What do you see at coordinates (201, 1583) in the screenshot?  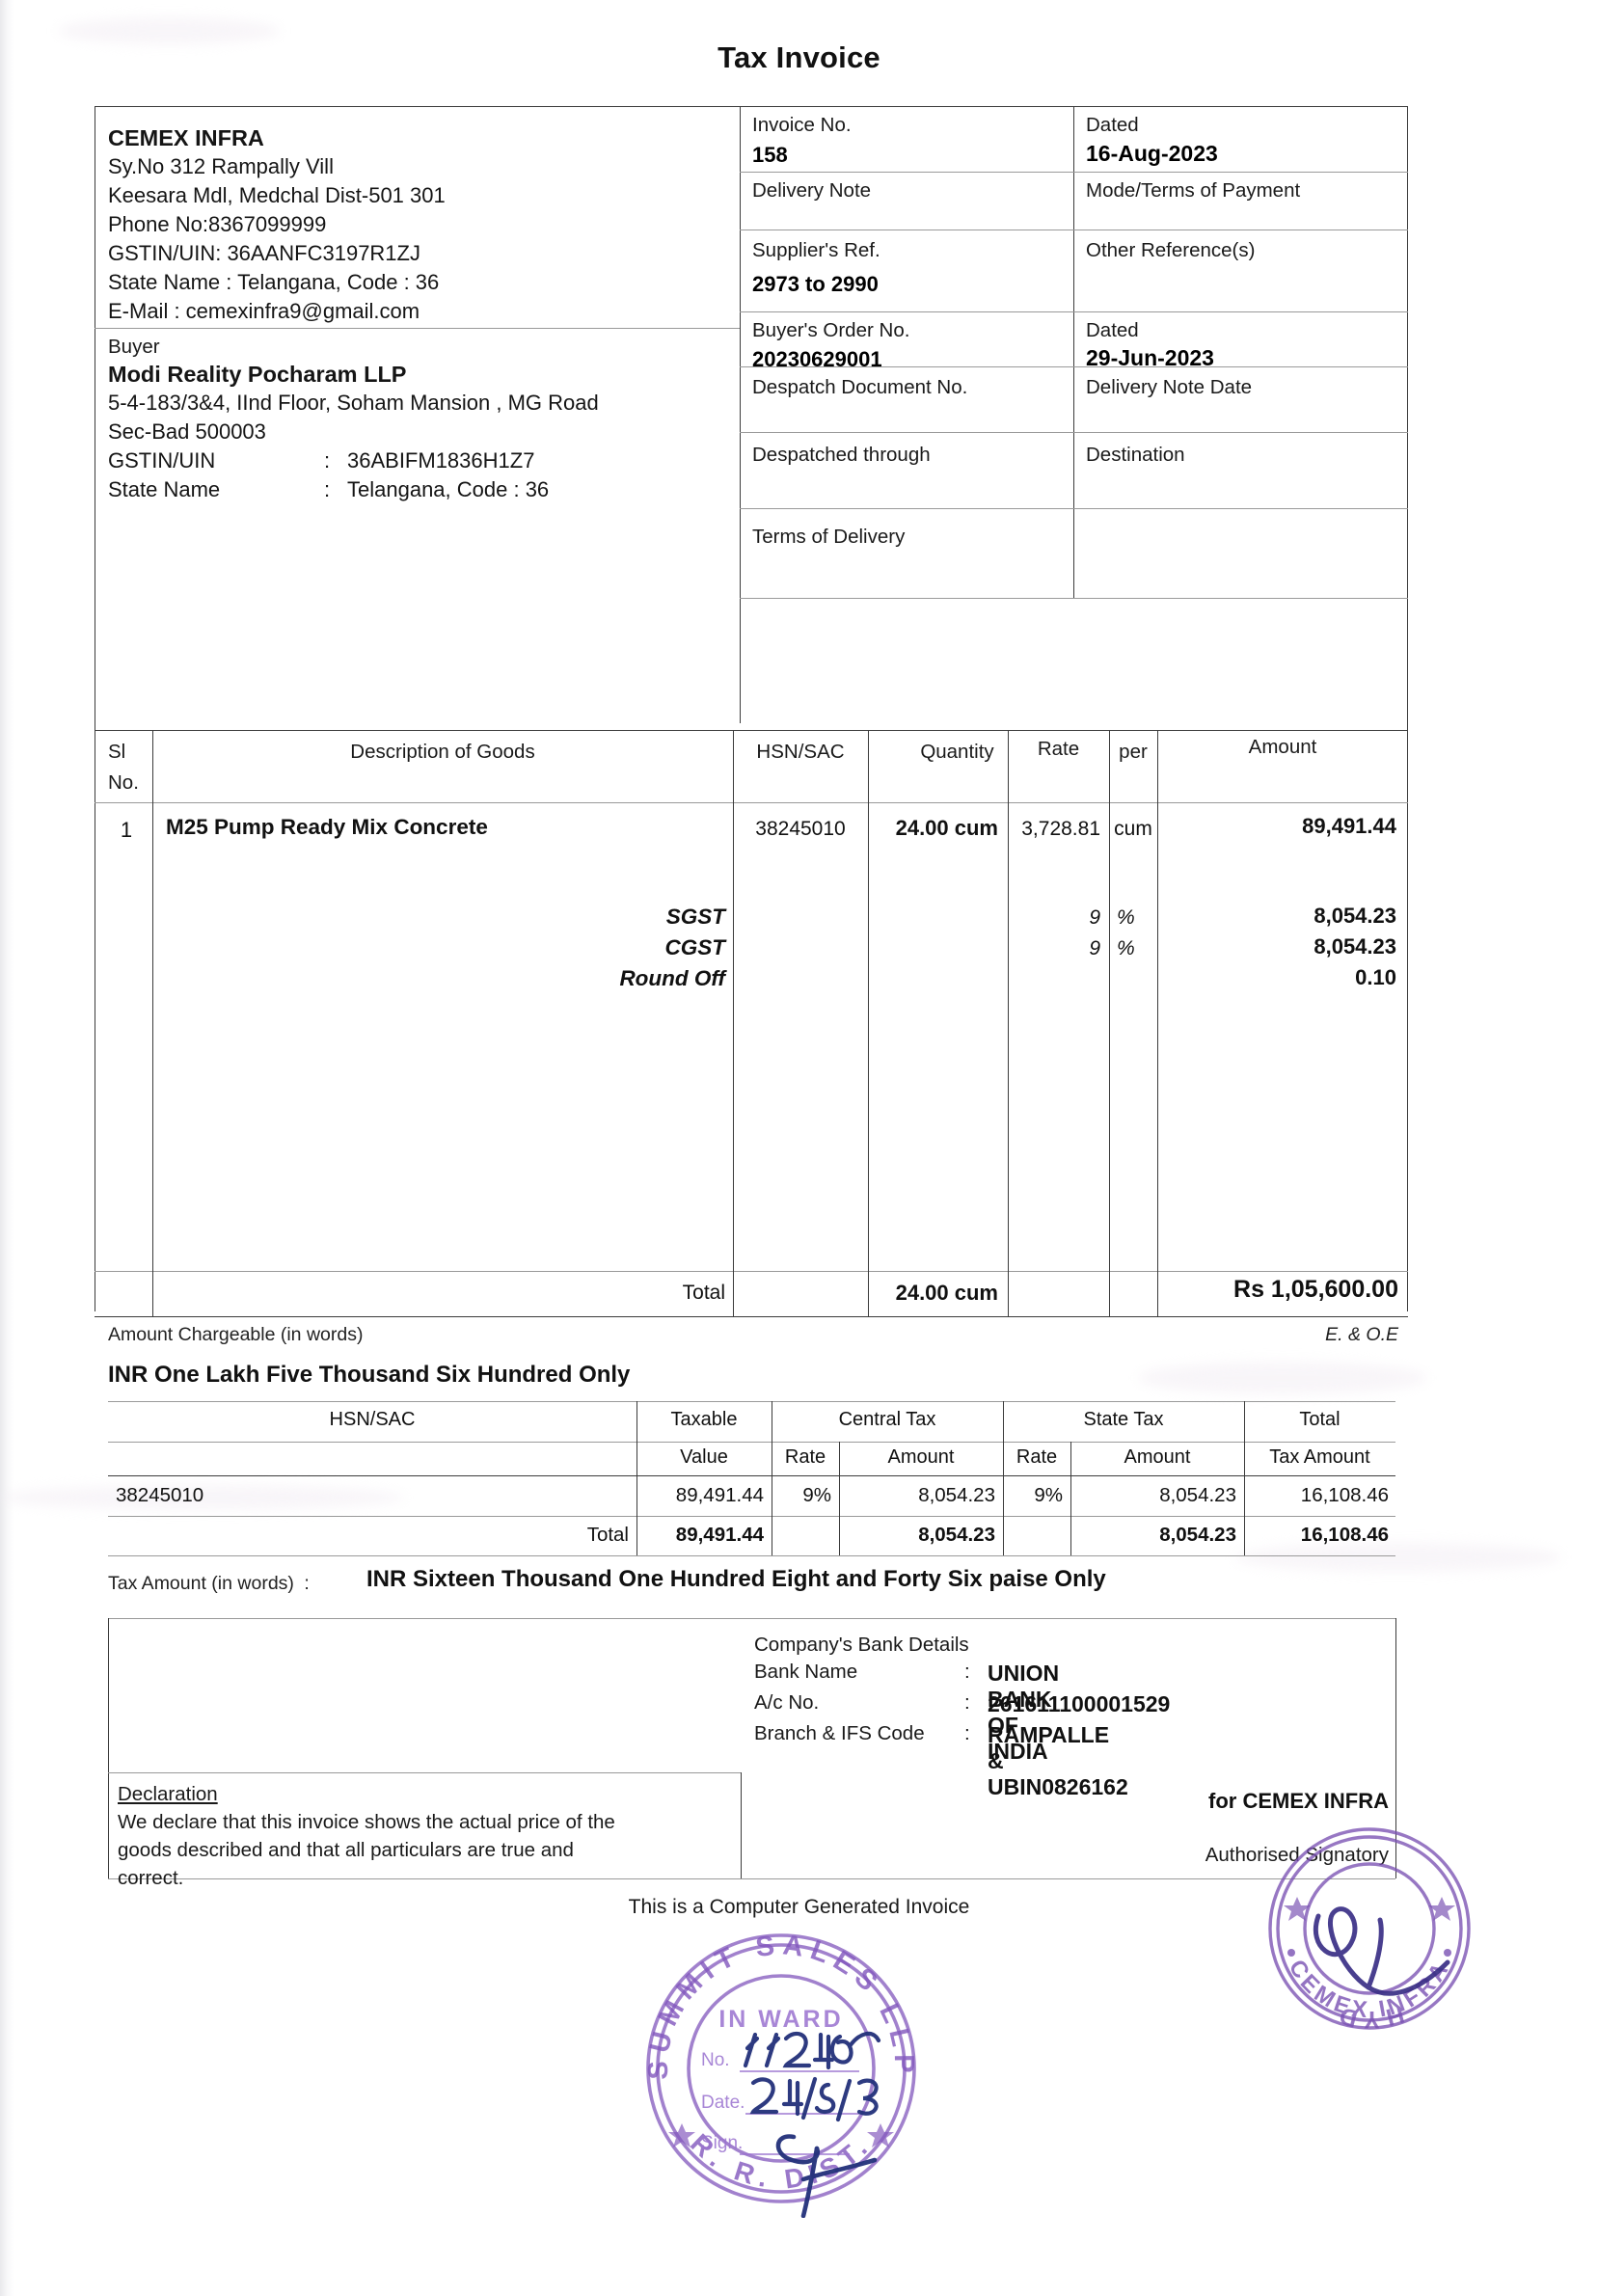 I see `tax-amount-words-label-text: Tax Amount (in words)` at bounding box center [201, 1583].